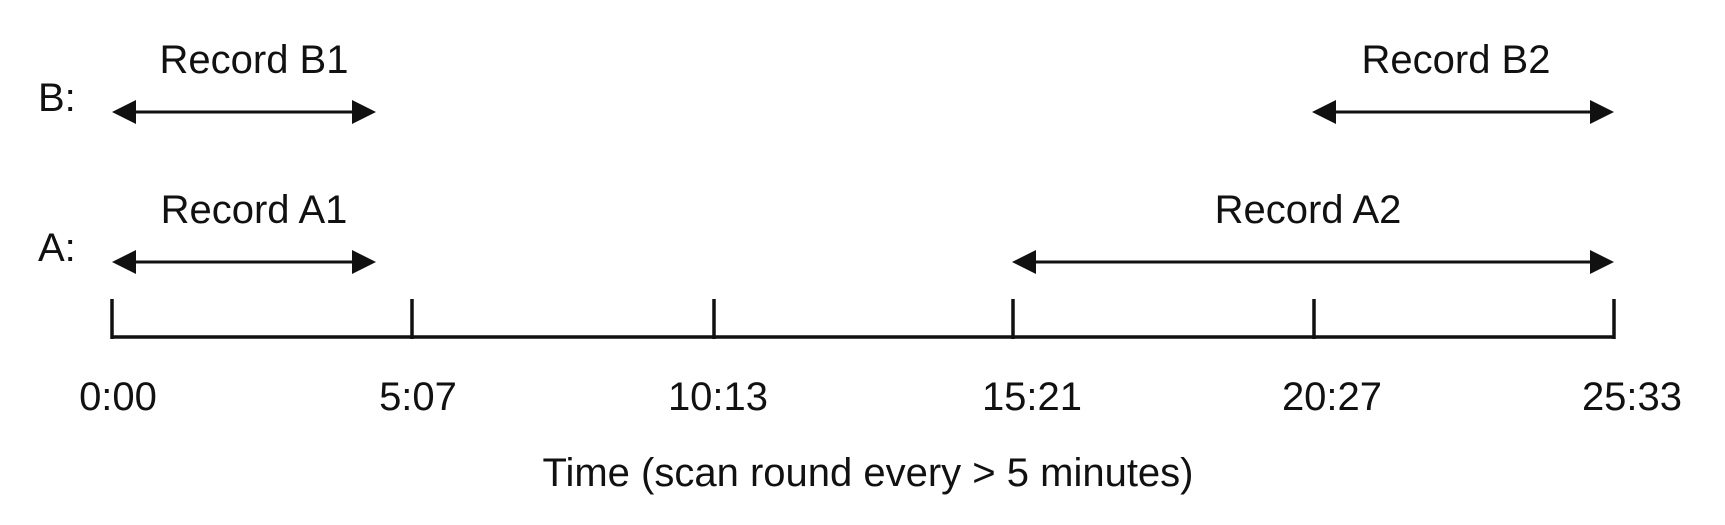 The height and width of the screenshot is (525, 1725). I want to click on record-a1-arrow, so click(244, 262).